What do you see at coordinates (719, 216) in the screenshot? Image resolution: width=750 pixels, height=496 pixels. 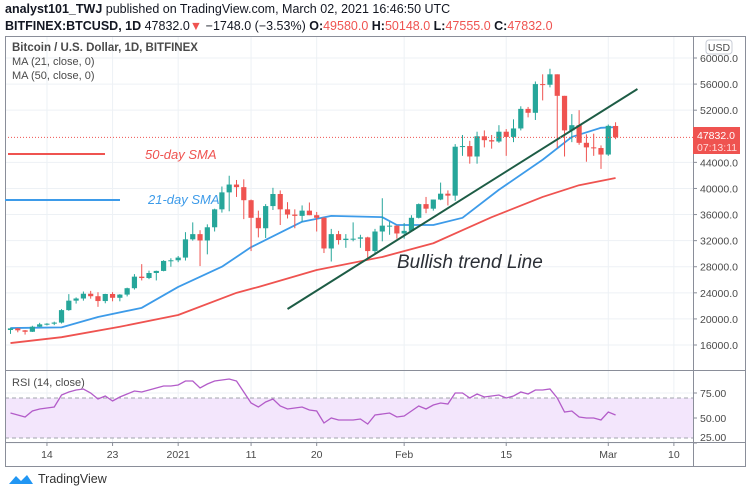 I see `price-tick-label: 36000.0` at bounding box center [719, 216].